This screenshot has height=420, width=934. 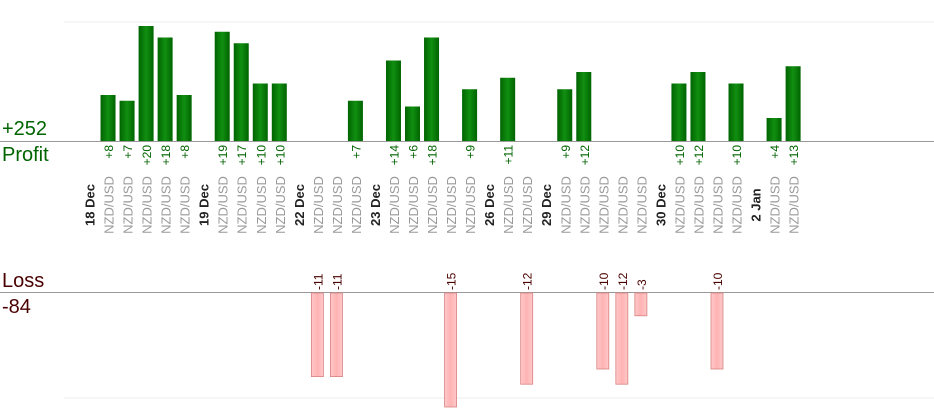 I want to click on profit-value-label: +14, so click(x=394, y=155).